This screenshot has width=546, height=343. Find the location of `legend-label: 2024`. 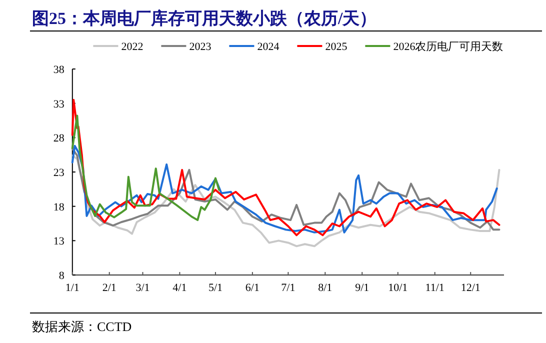

legend-label: 2024 is located at coordinates (268, 47).